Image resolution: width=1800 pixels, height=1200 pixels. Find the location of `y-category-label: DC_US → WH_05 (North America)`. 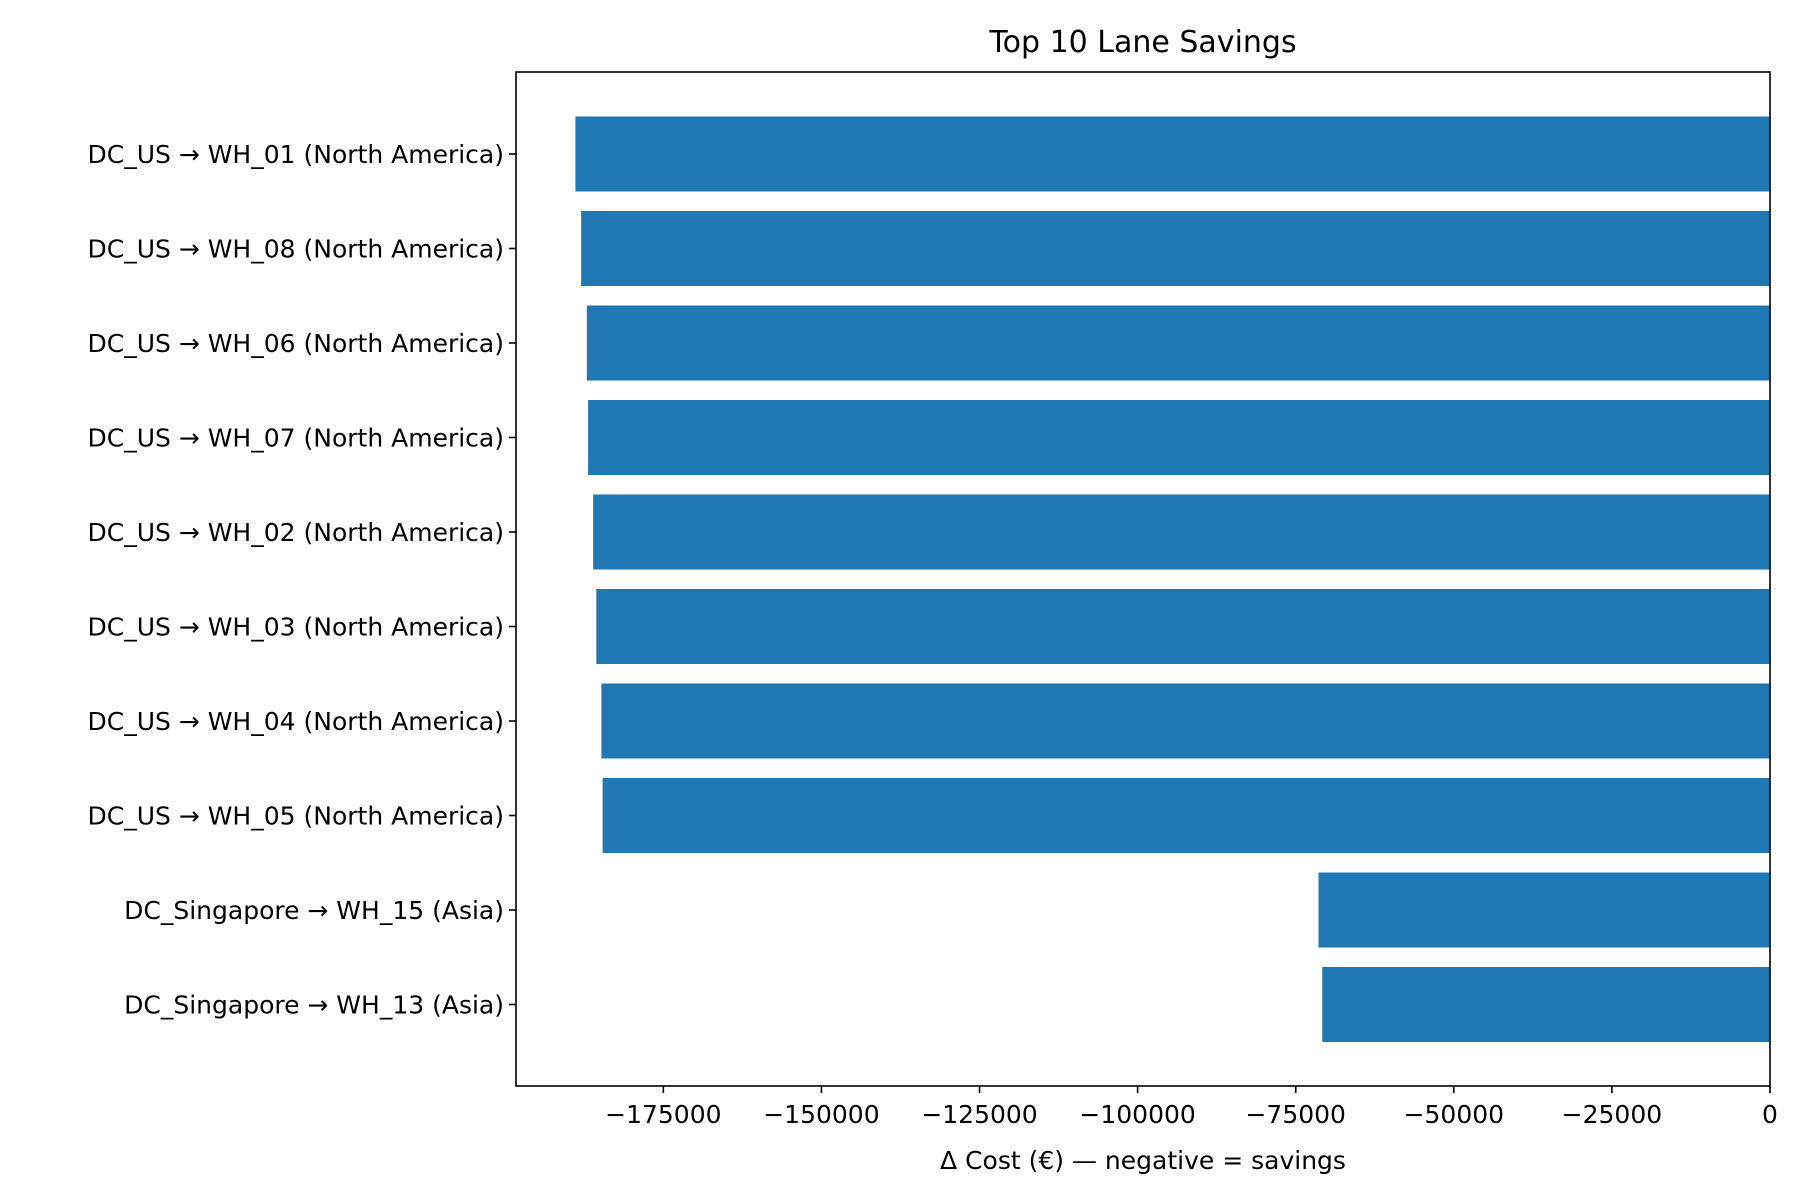

y-category-label: DC_US → WH_05 (North America) is located at coordinates (296, 816).